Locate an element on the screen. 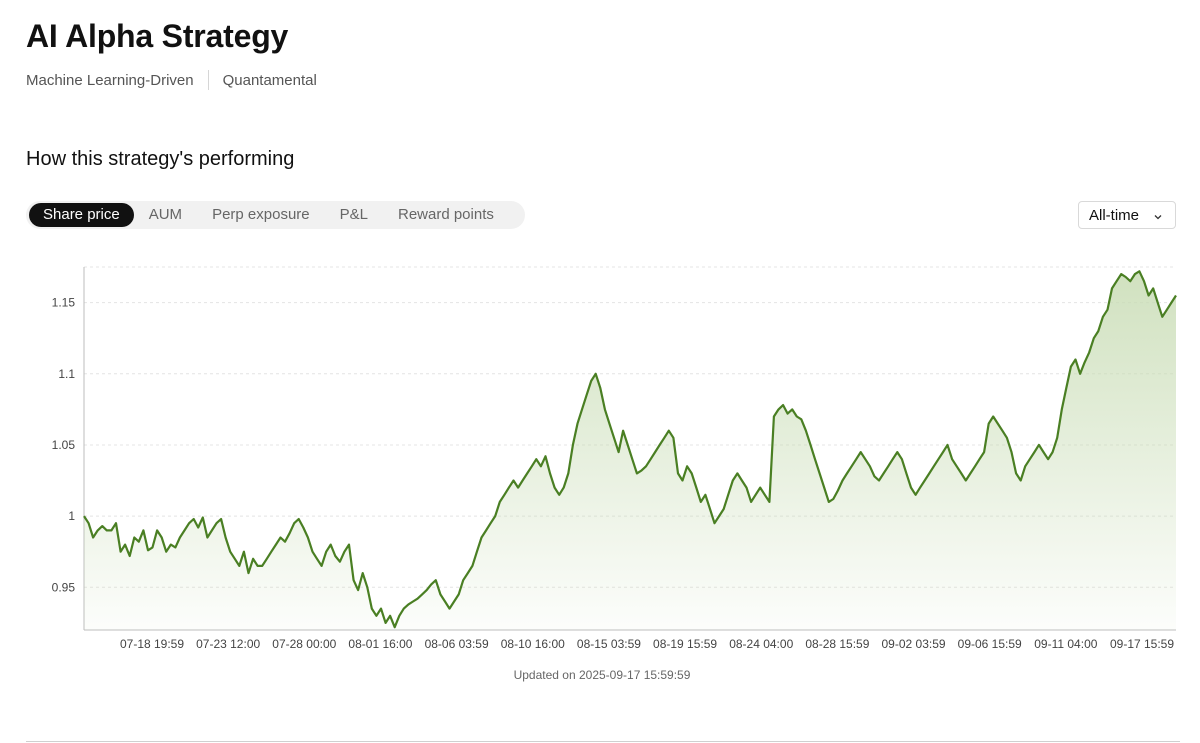 This screenshot has height=743, width=1200. x-tick-label: 08-28 15:59 is located at coordinates (837, 644).